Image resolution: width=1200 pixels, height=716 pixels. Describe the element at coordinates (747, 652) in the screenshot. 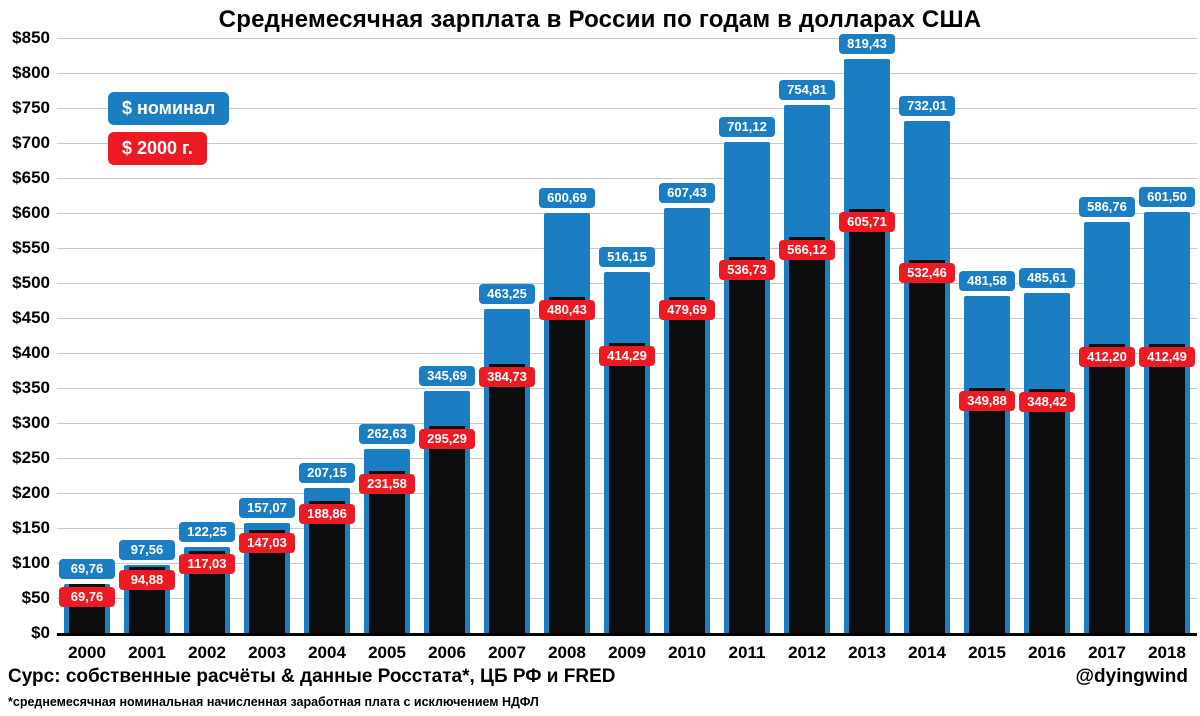

I see `x-axis-tick-label: 2011` at that location.